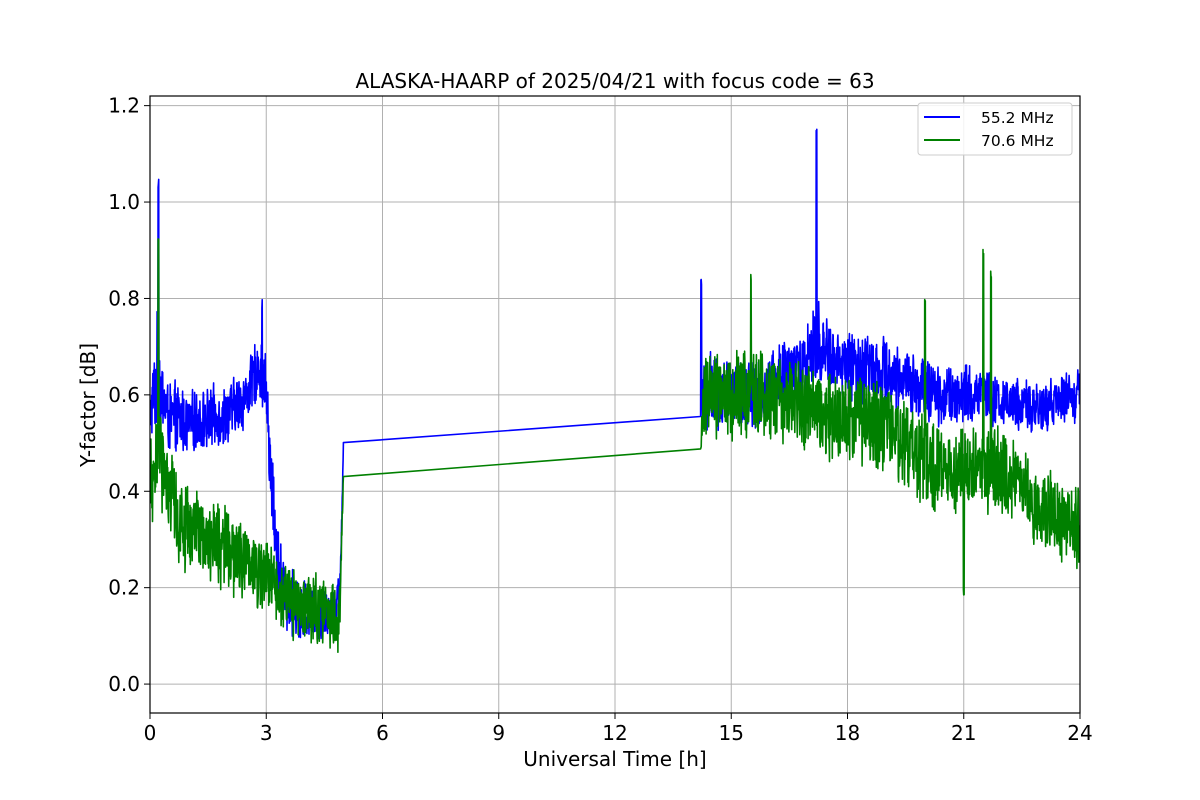 Image resolution: width=1200 pixels, height=800 pixels. What do you see at coordinates (124, 202) in the screenshot?
I see `y-tick-label: 1.0` at bounding box center [124, 202].